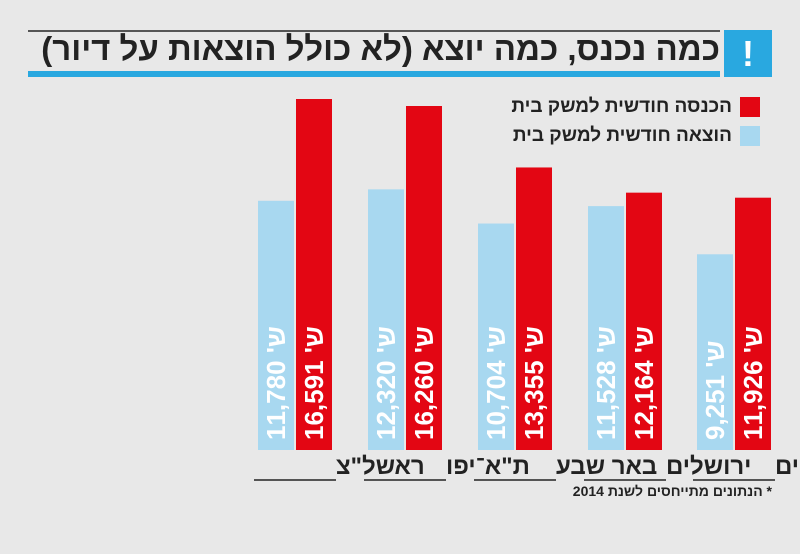 The image size is (800, 554). I want to click on data-label-expense: ש' 10,704, so click(496, 383).